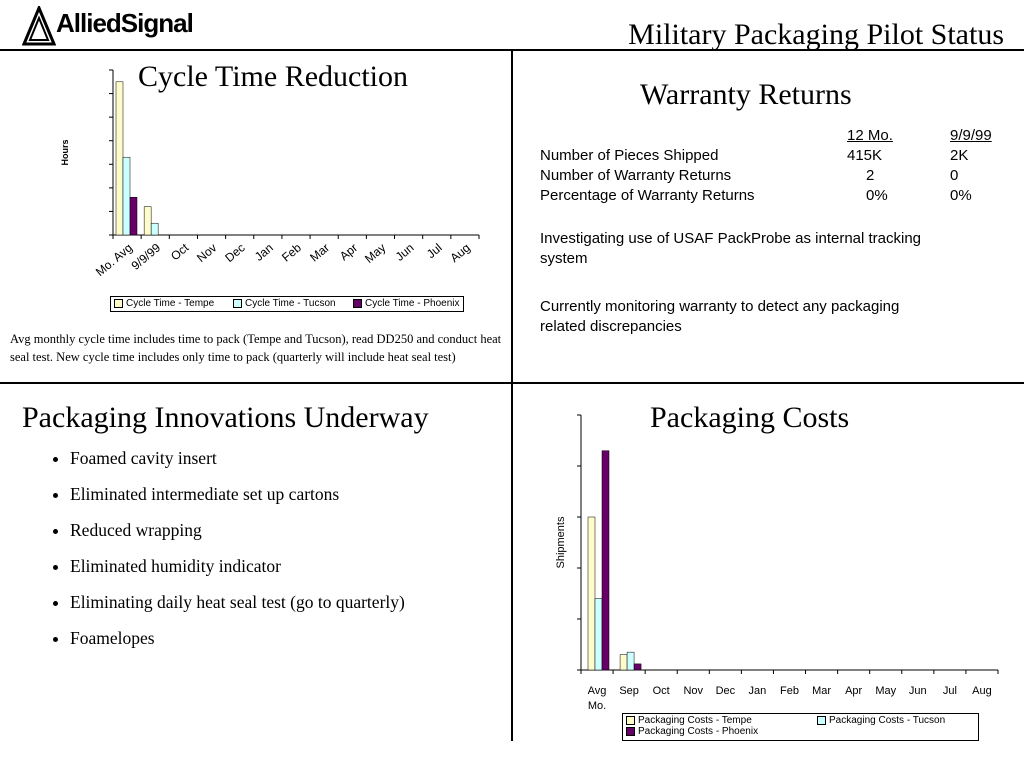 This screenshot has width=1024, height=768. Describe the element at coordinates (971, 135) in the screenshot. I see `col-header-date: 9/9/99` at that location.